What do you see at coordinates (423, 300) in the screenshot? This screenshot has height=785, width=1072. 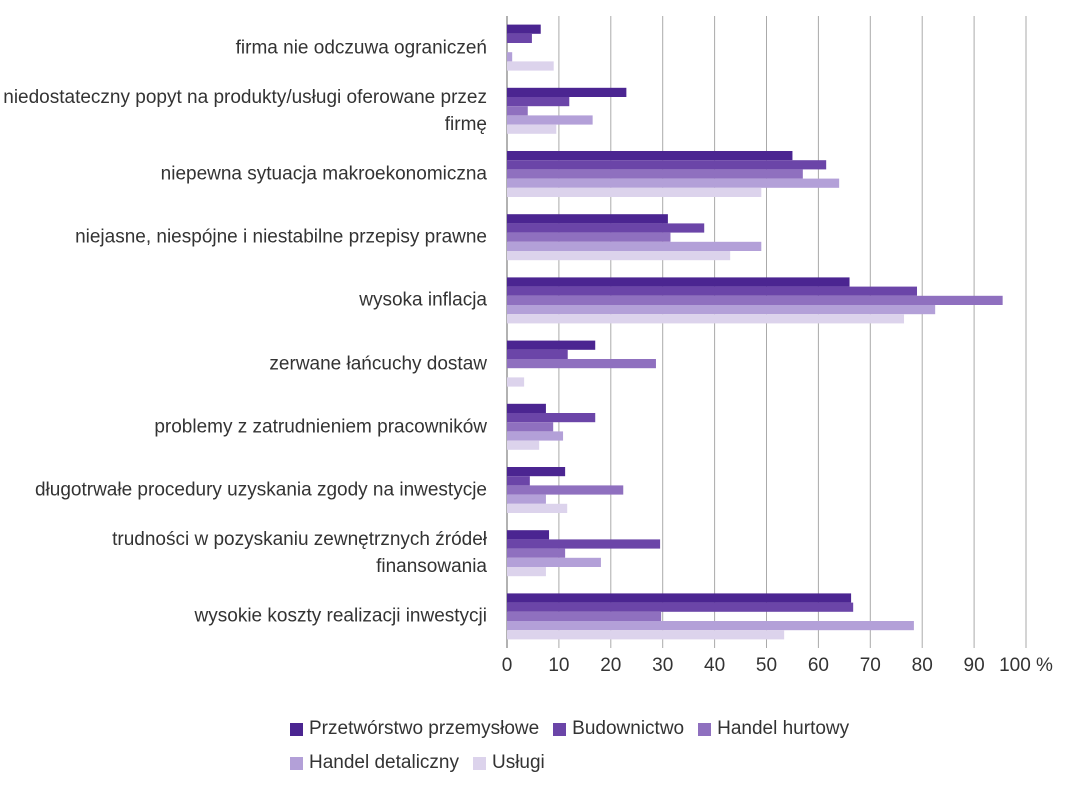 I see `category-label: wysoka inflacja` at bounding box center [423, 300].